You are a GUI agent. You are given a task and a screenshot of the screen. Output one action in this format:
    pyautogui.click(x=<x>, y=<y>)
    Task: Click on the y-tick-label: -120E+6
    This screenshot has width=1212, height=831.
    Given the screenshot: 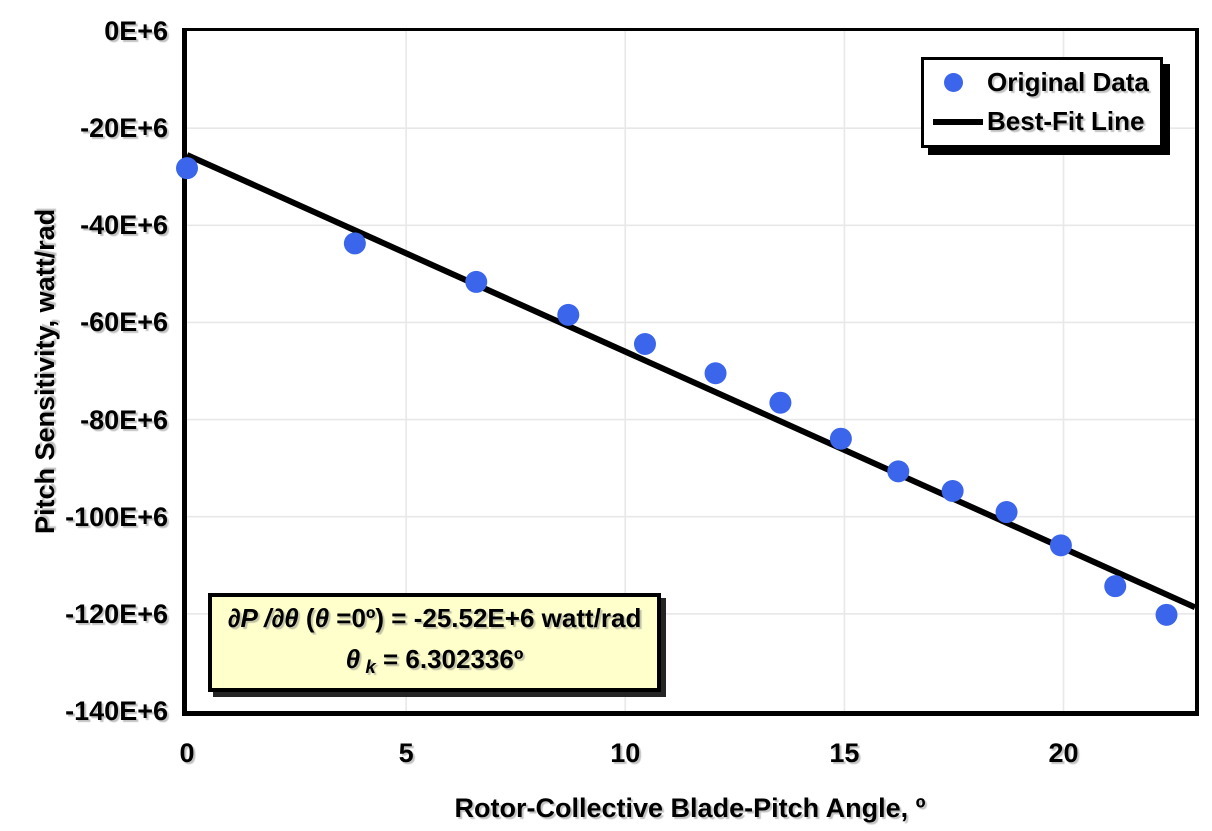 What is the action you would take?
    pyautogui.click(x=116, y=613)
    